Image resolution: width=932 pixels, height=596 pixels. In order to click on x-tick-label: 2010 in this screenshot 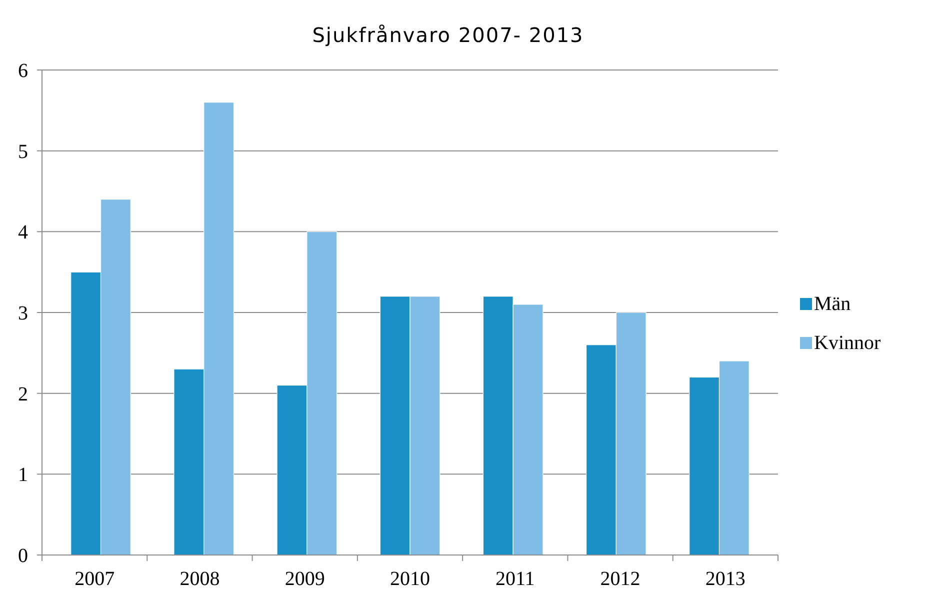, I will do `click(410, 579)`.